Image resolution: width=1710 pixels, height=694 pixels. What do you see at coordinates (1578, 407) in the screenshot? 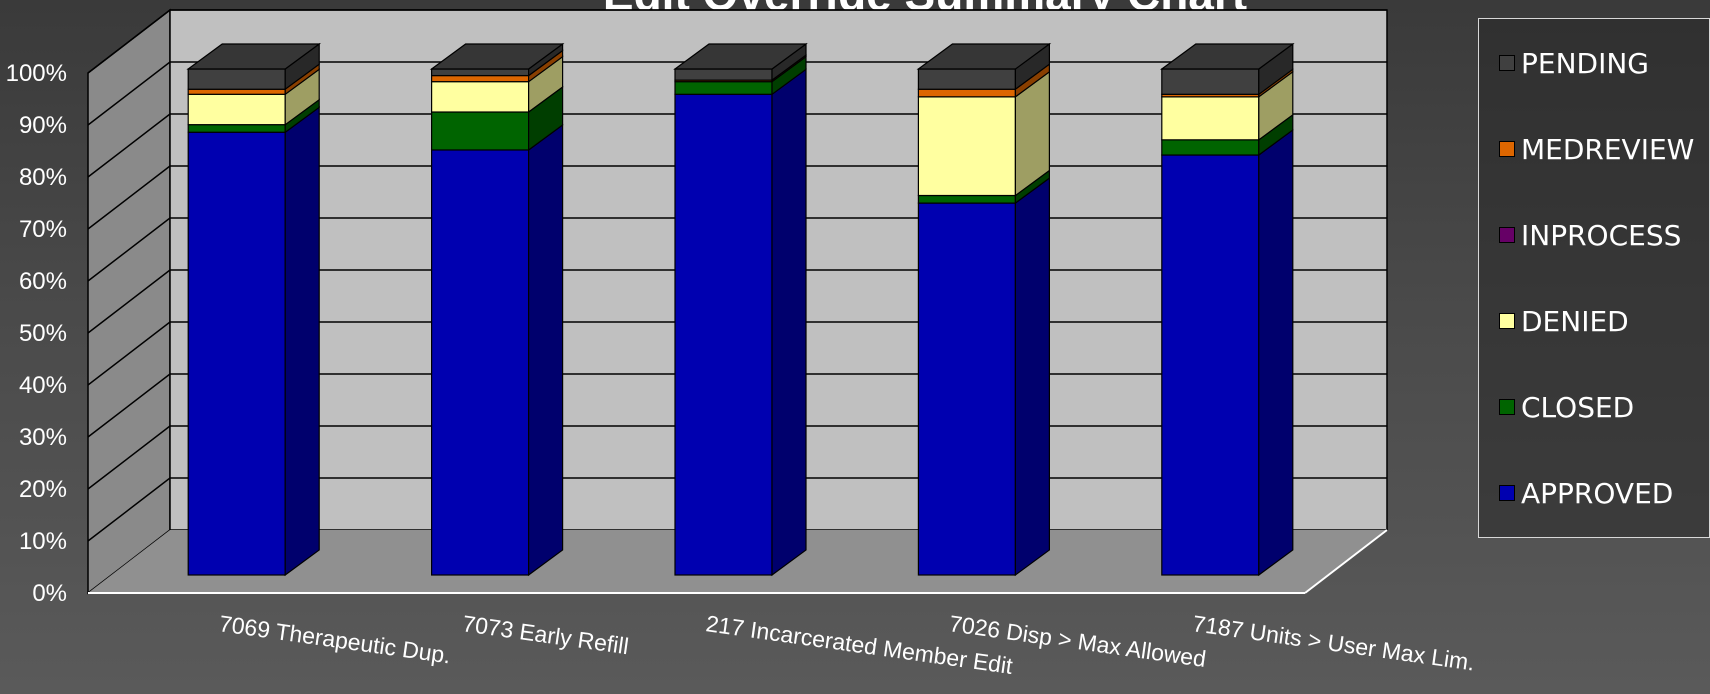
I see `legend-label: CLOSED` at bounding box center [1578, 407].